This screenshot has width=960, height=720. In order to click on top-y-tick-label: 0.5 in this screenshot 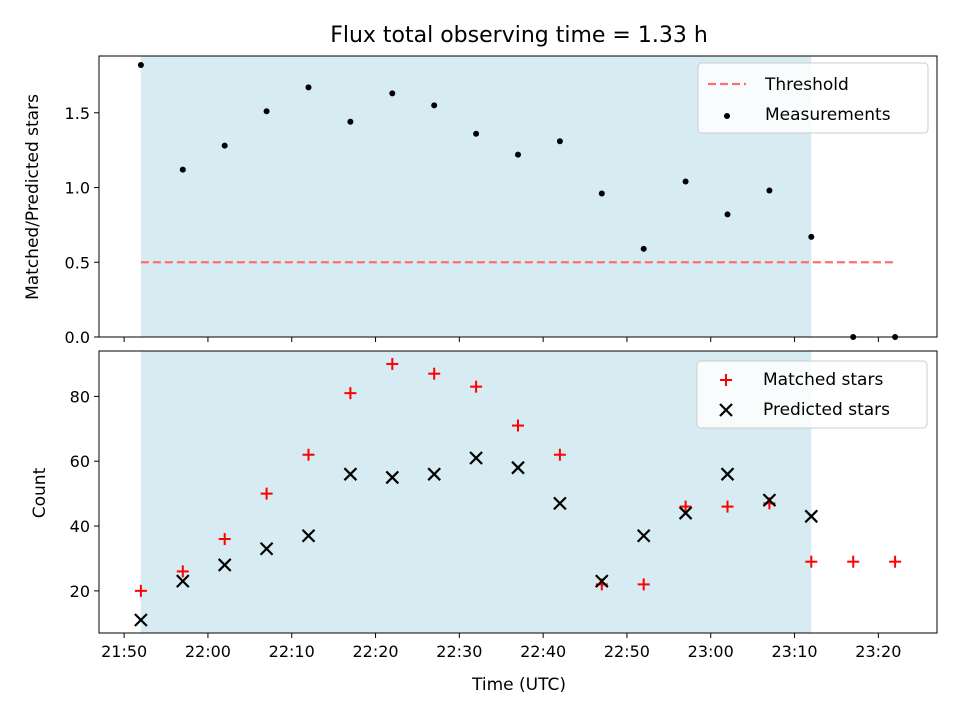, I will do `click(77, 262)`.